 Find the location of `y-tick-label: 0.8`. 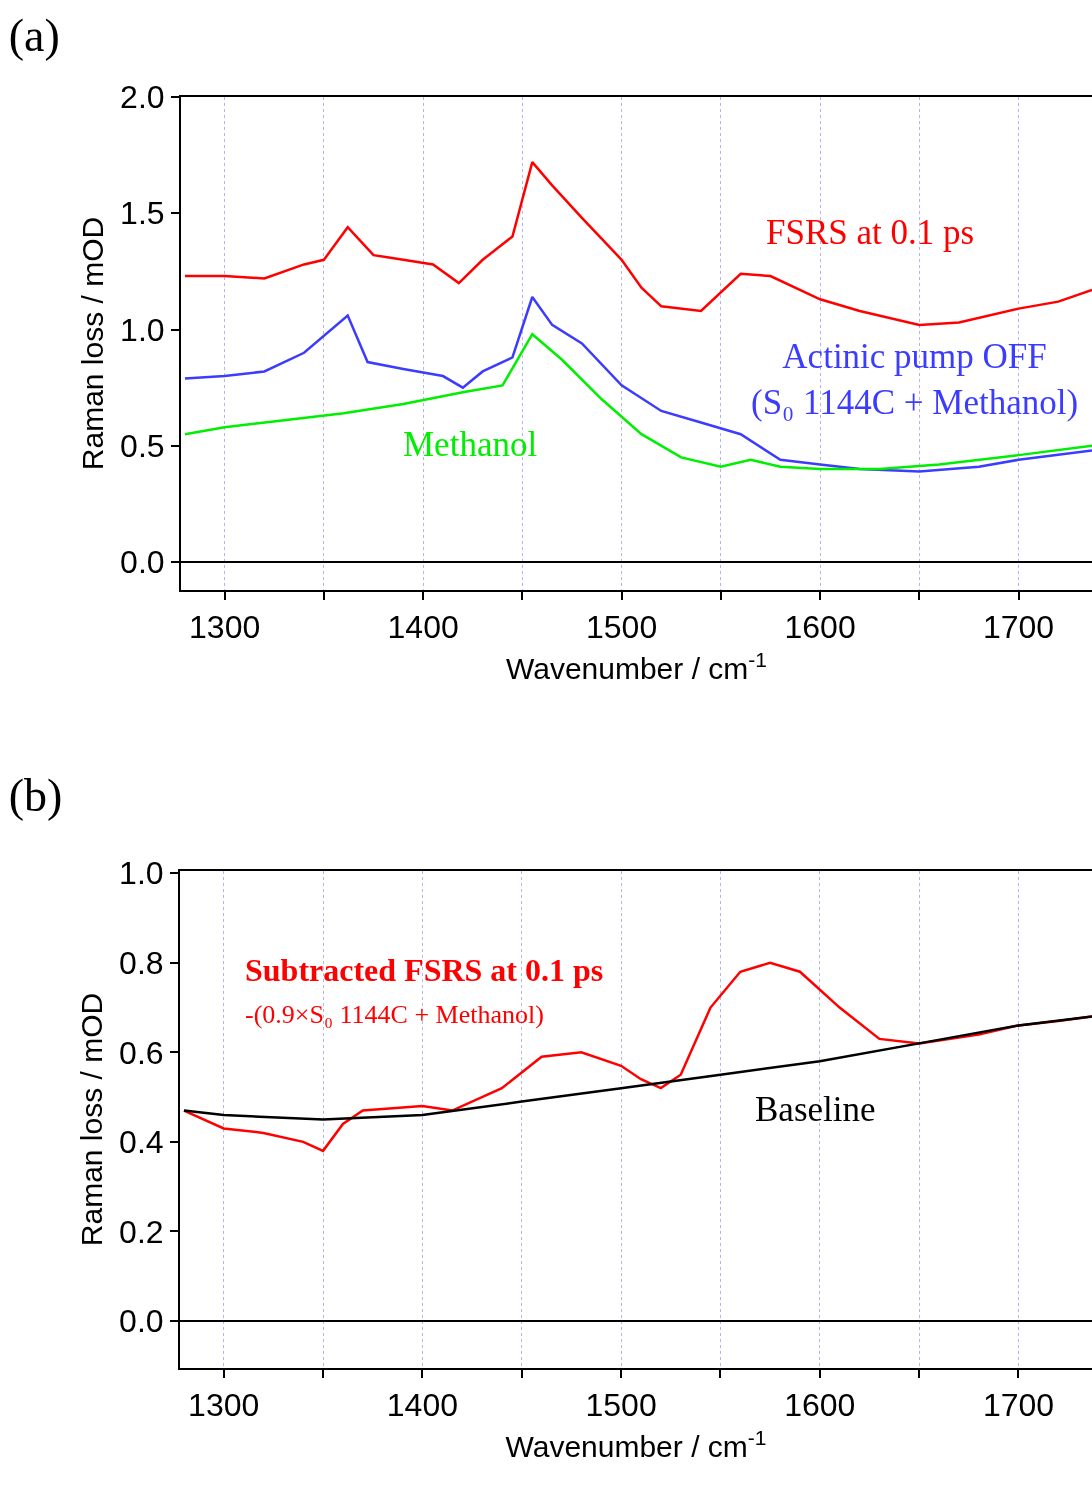

y-tick-label: 0.8 is located at coordinates (141, 962).